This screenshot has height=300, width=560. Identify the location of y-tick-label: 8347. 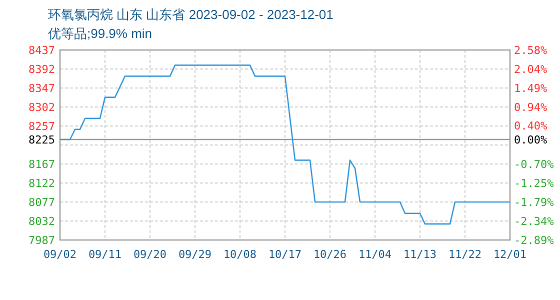
(41, 88).